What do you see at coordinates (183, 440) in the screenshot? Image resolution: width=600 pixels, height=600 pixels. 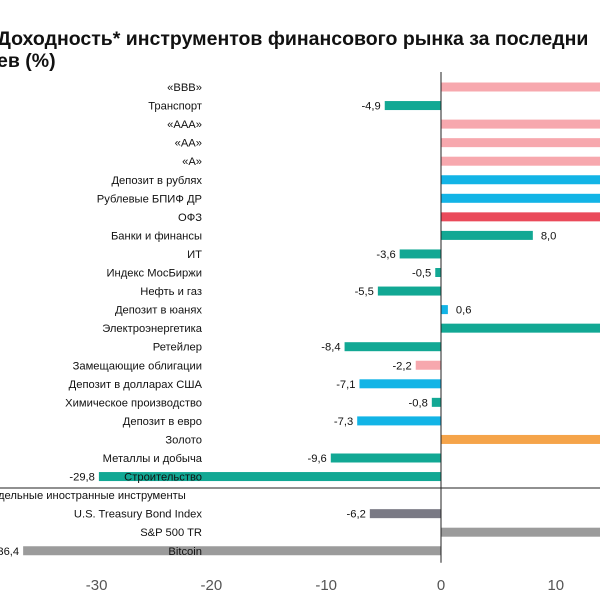 I see `category-label: Золото` at bounding box center [183, 440].